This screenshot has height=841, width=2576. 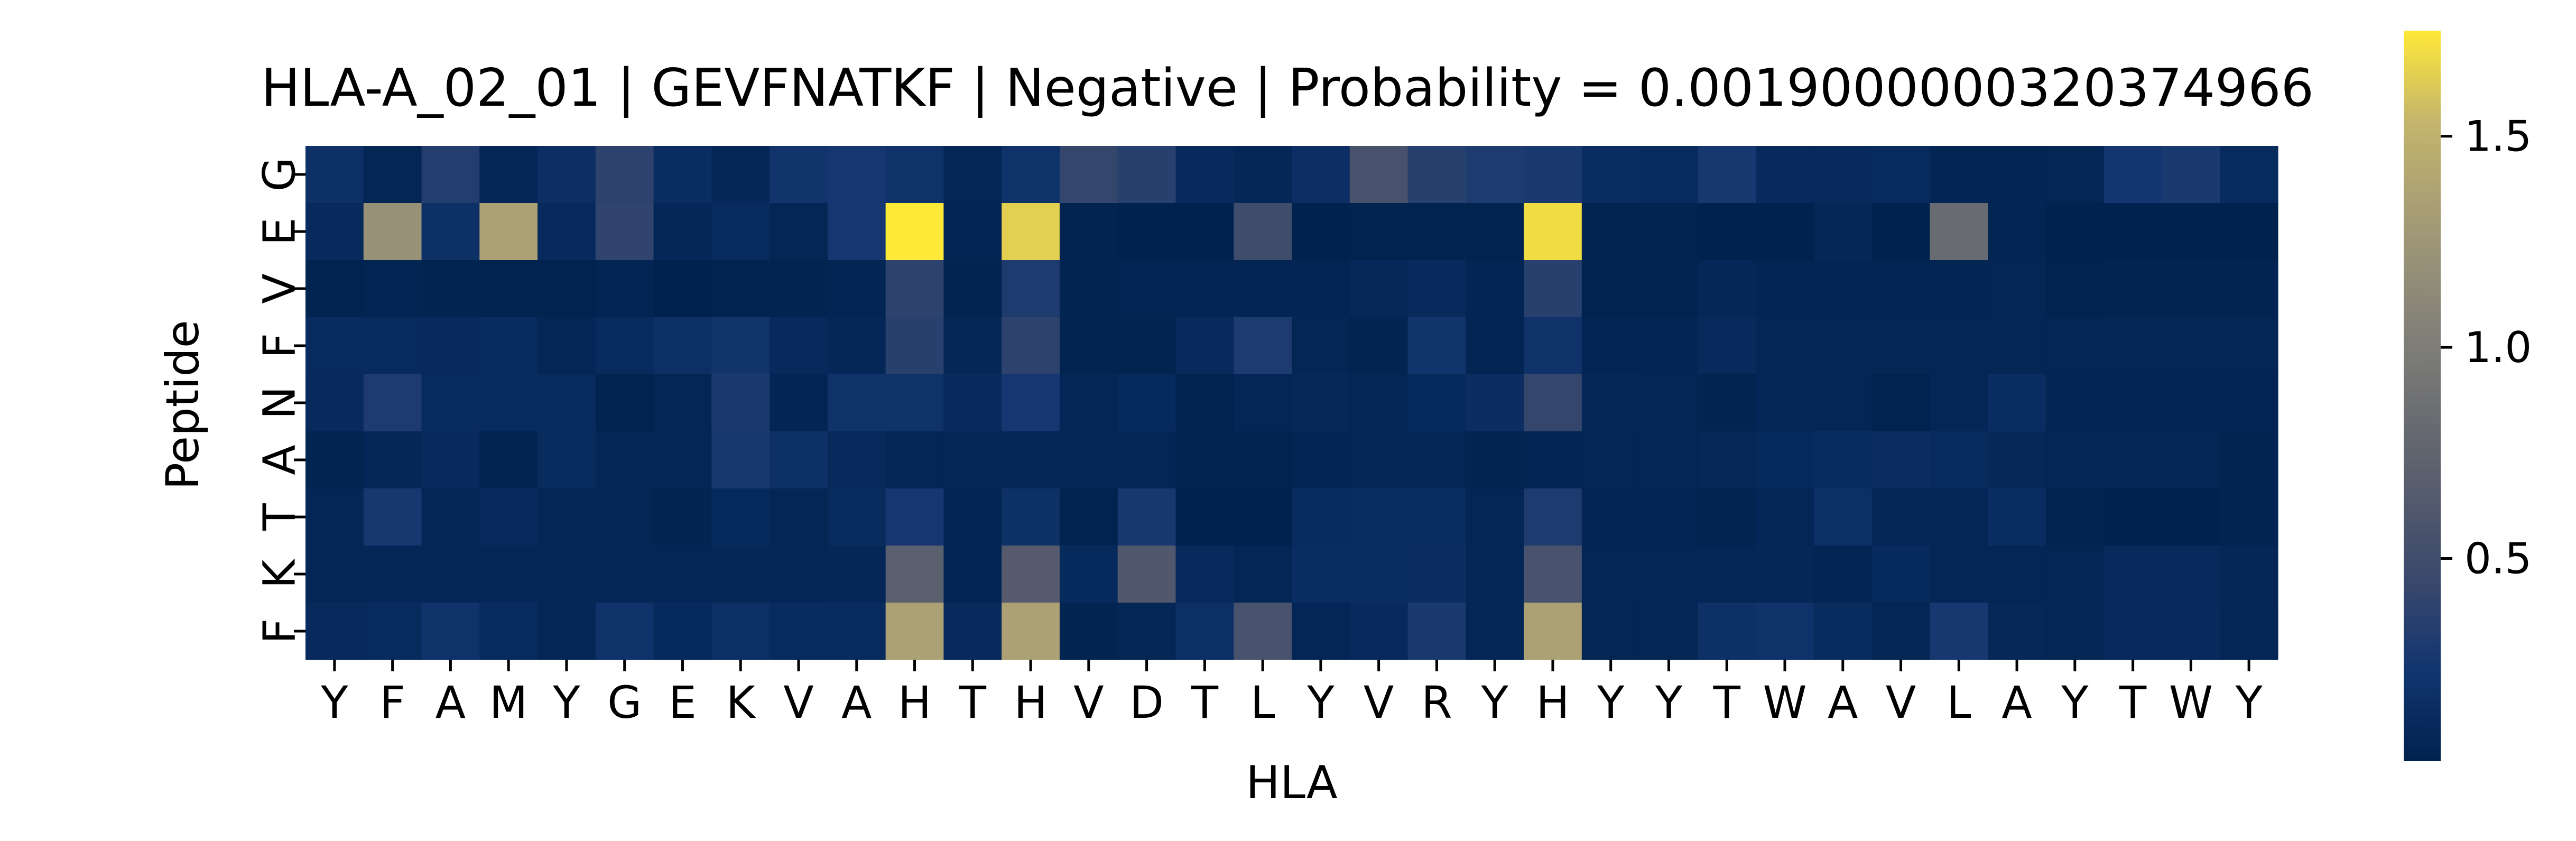 I want to click on colorbar-tick-label: 0.5, so click(x=2498, y=559).